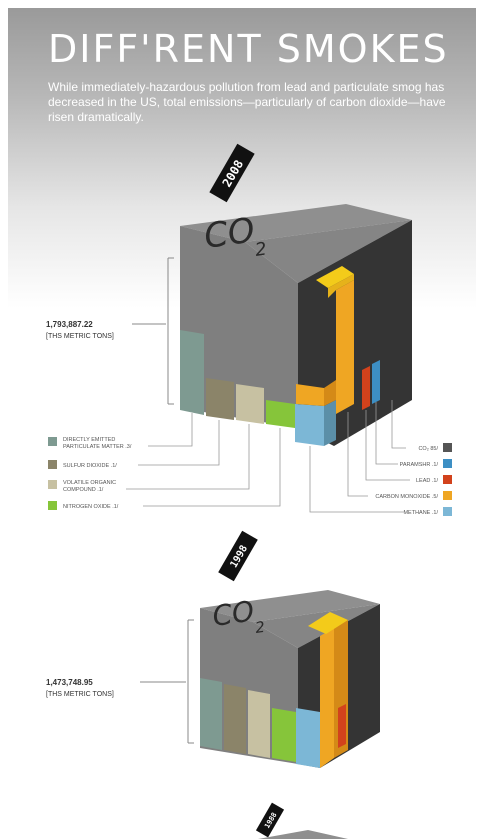 Image resolution: width=482 pixels, height=839 pixels. I want to click on year-tag-1998: 1998, so click(238, 556).